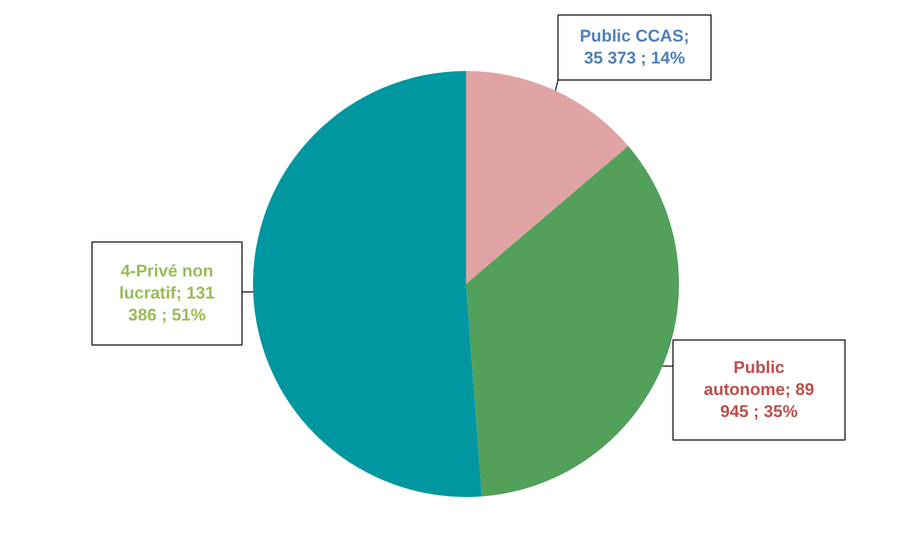 This screenshot has height=554, width=912. What do you see at coordinates (635, 47) in the screenshot?
I see `slice-label: Public CCAS; 35 373 ; 14%` at bounding box center [635, 47].